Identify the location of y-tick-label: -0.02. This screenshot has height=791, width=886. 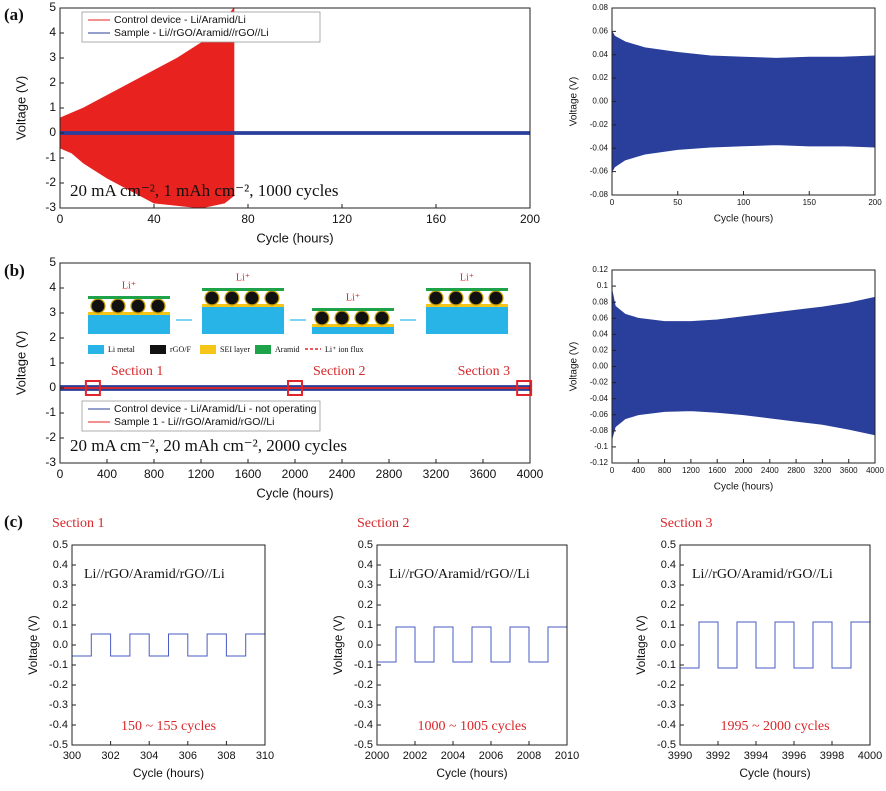
(599, 382).